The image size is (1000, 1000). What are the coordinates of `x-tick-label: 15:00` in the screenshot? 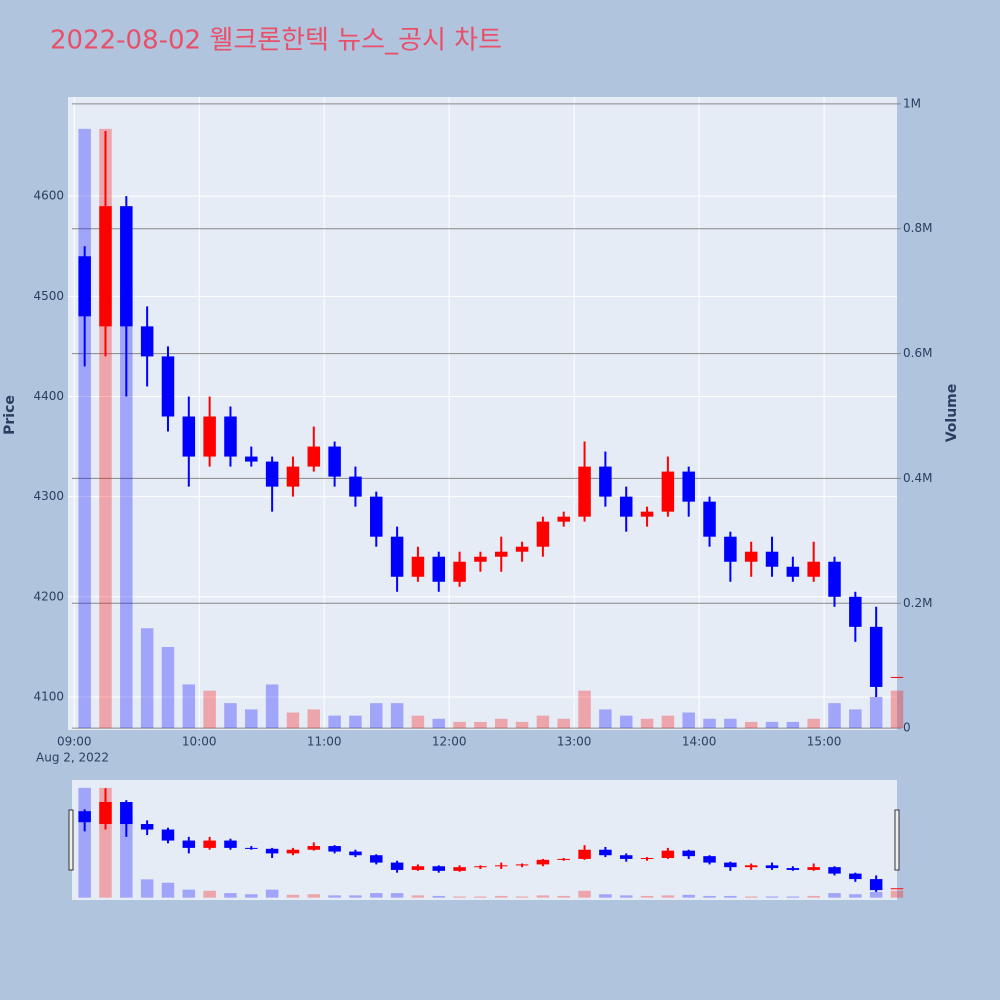 It's located at (824, 742).